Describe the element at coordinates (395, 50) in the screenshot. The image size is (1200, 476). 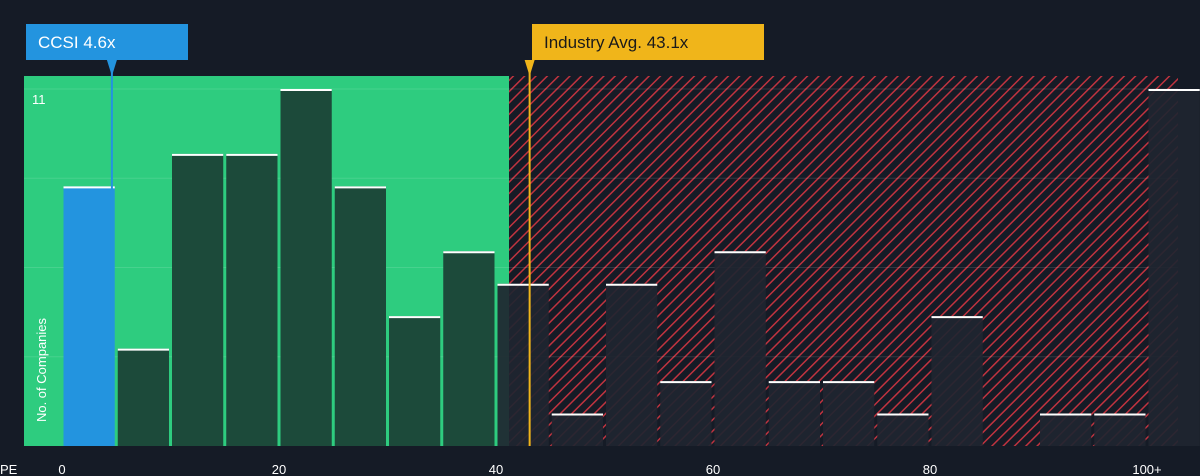
I see `callouts: CCSI 4.6x Industry Avg. 43.1x` at that location.